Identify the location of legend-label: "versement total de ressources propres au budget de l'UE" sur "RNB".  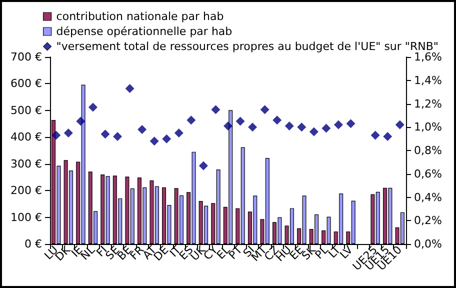
(247, 46).